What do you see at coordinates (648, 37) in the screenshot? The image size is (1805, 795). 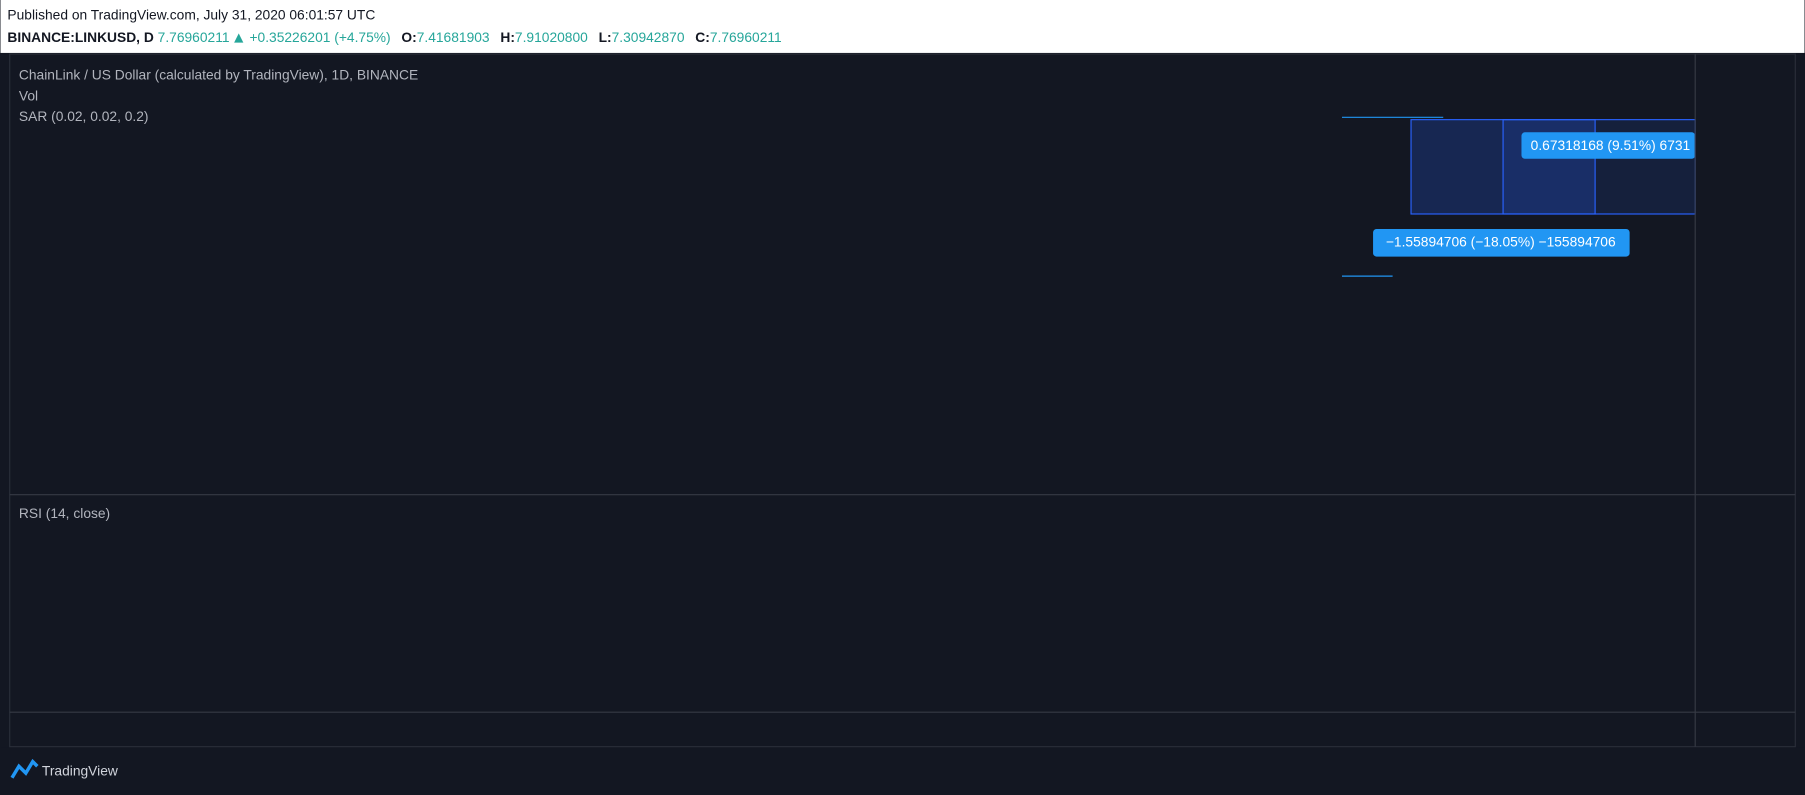 I see `low-value: 7.30942870` at bounding box center [648, 37].